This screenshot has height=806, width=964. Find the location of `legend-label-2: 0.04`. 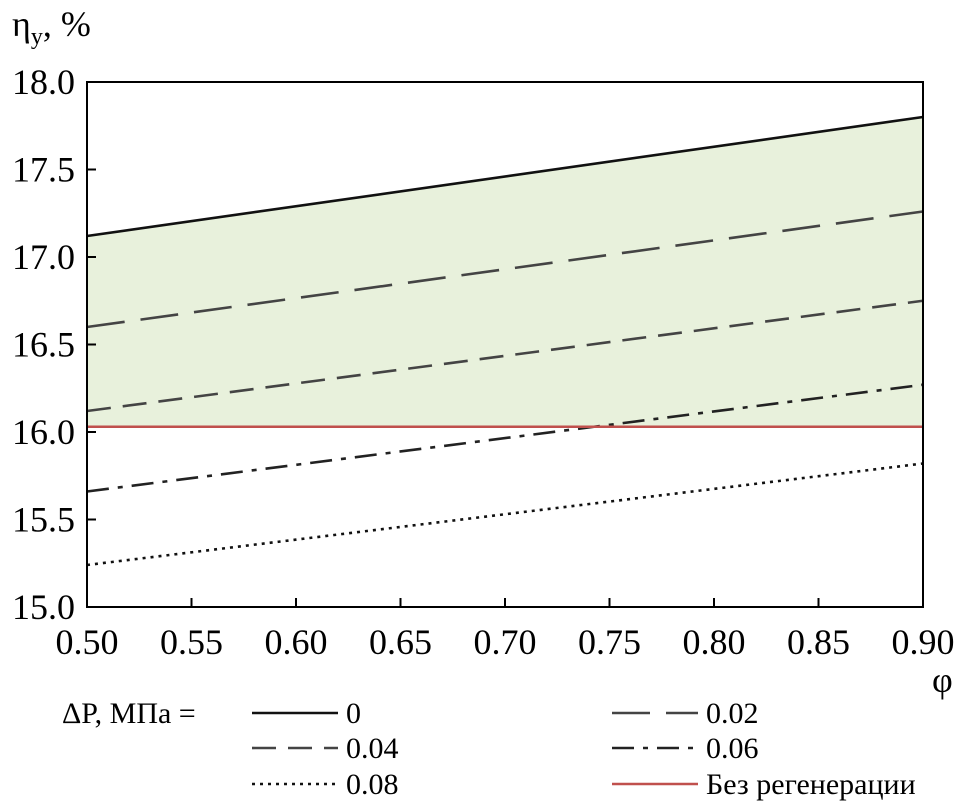

legend-label-2: 0.04 is located at coordinates (372, 748).